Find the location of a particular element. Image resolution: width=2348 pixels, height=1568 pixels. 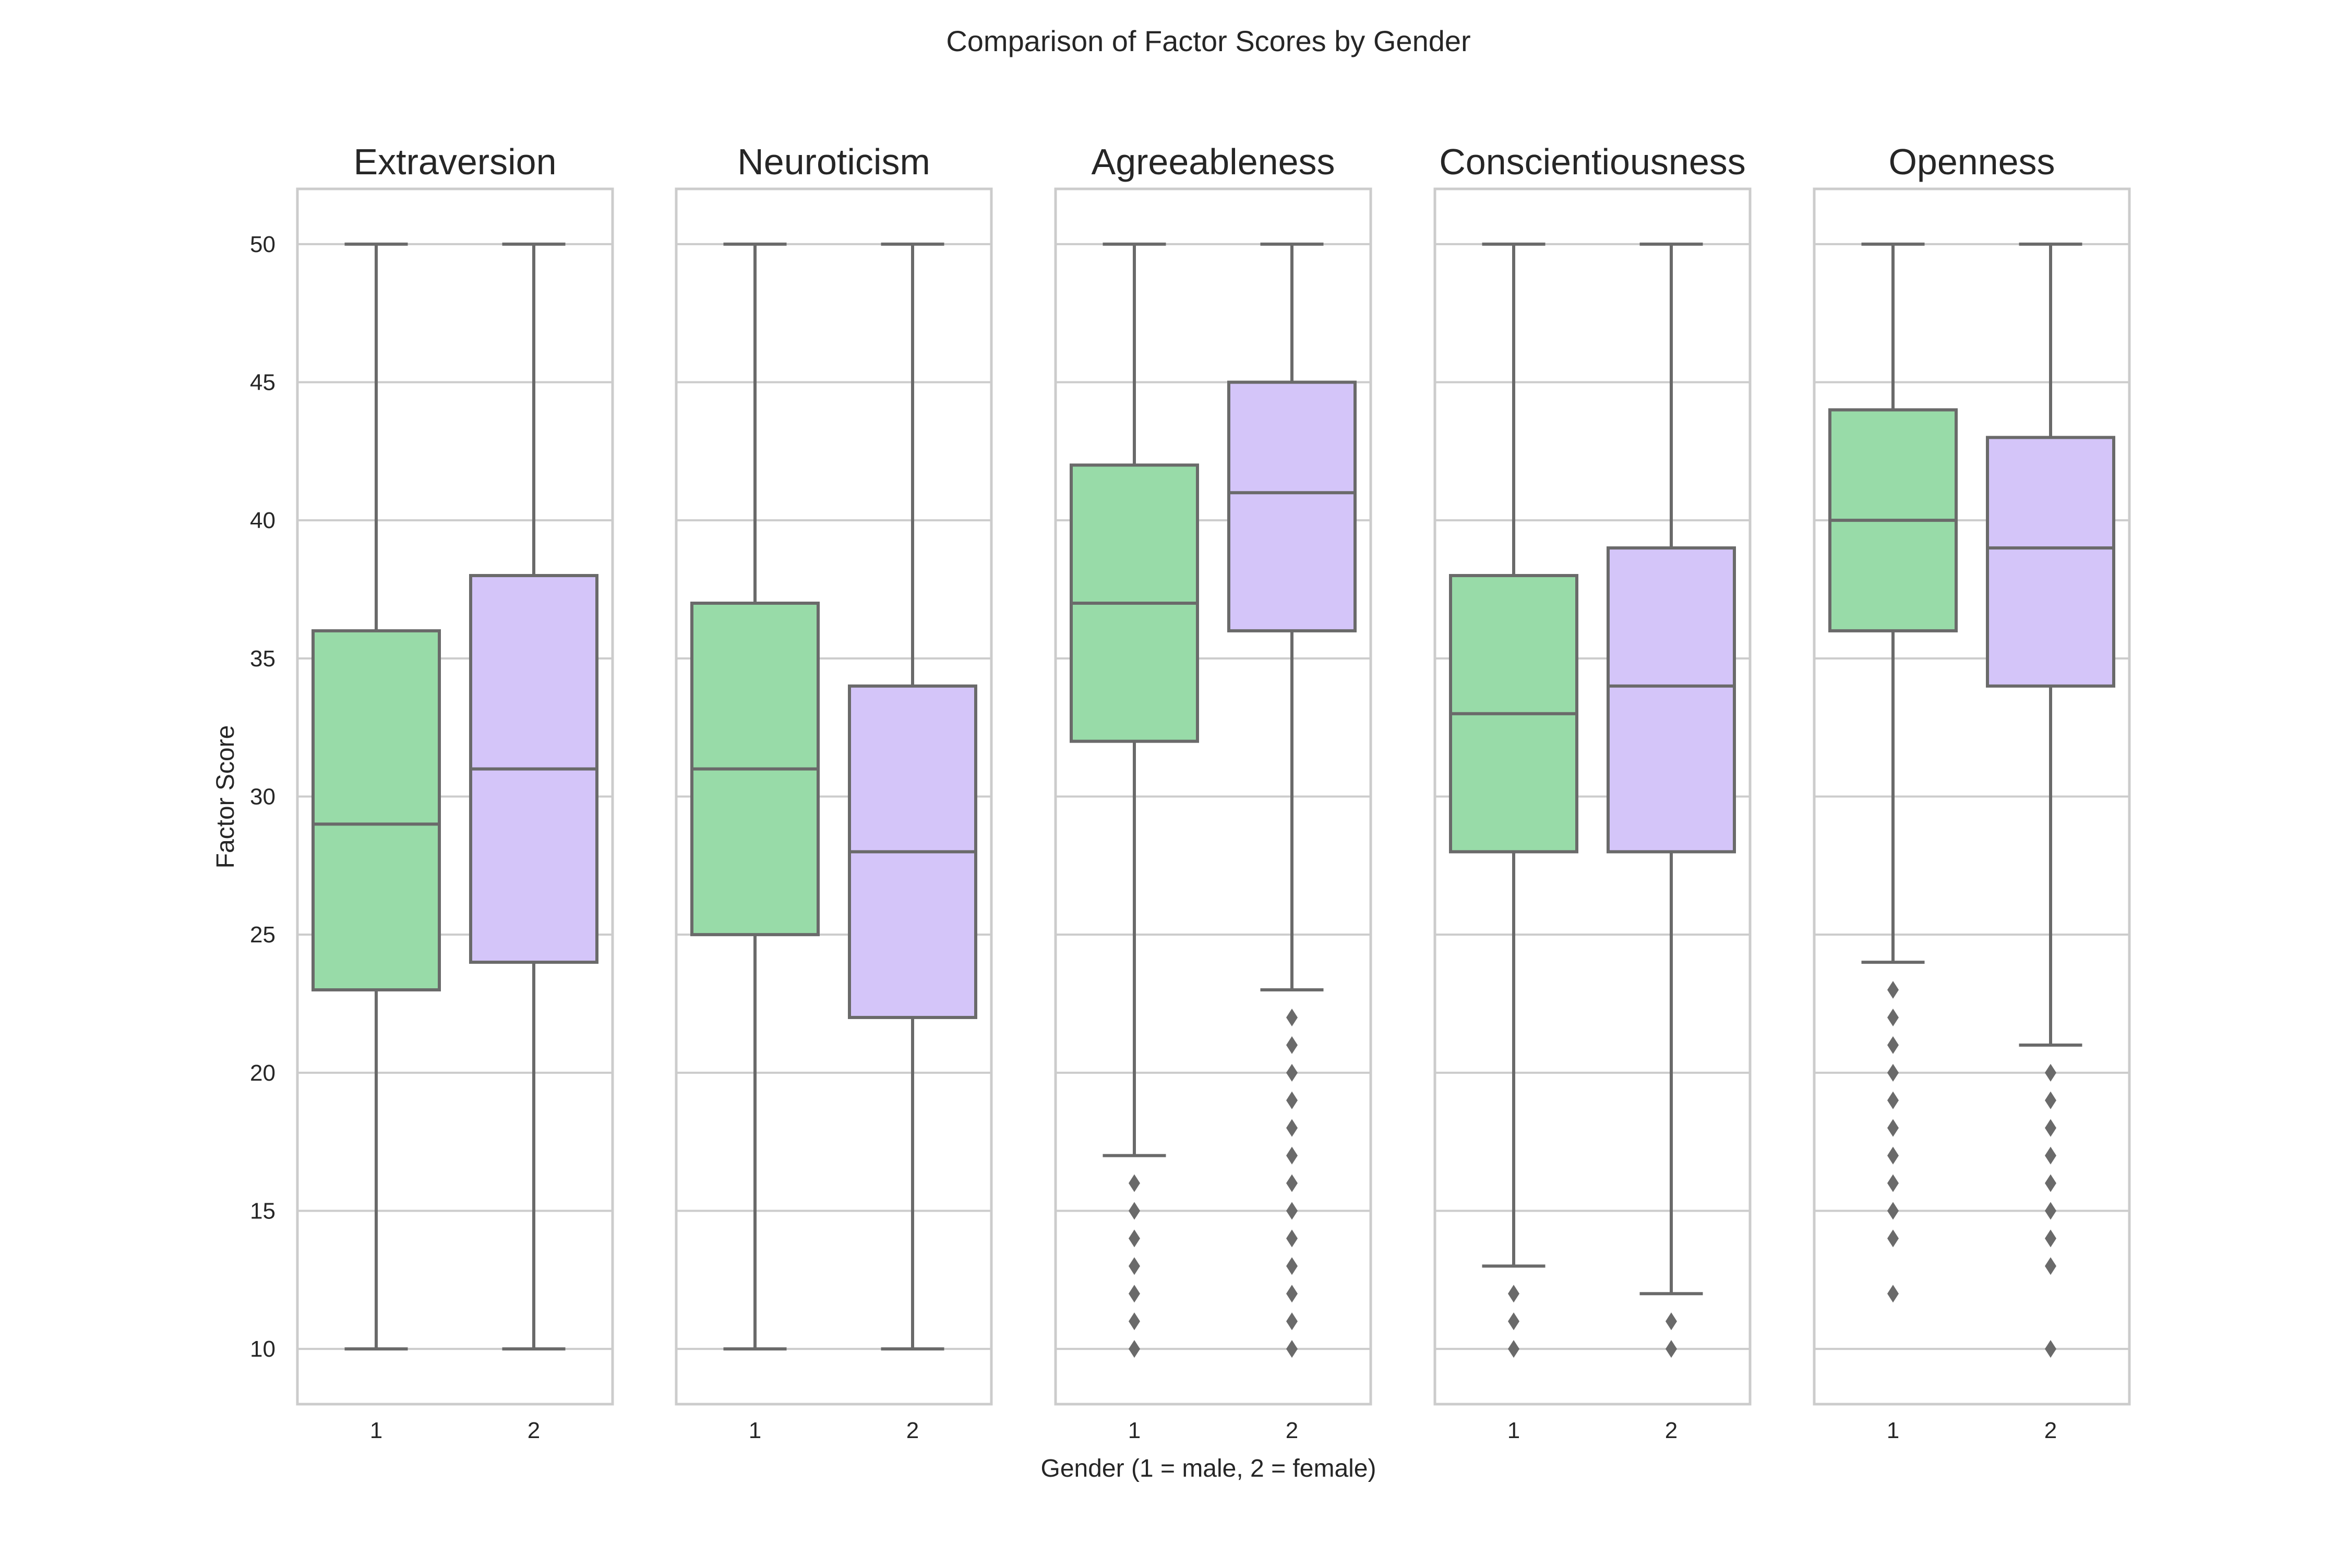

panel-conscientiousness: Conscientiousness 1 2 is located at coordinates (1592, 792).